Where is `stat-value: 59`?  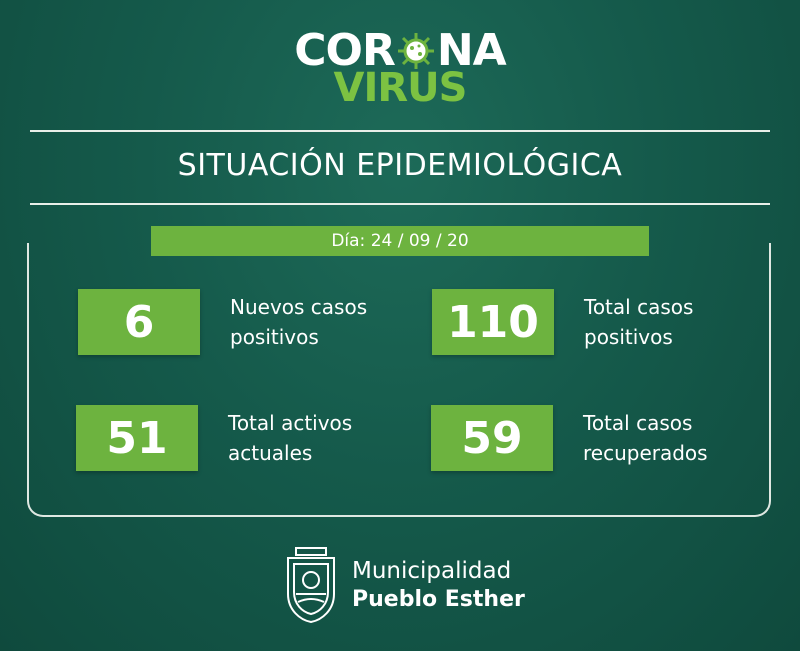
stat-value: 59 is located at coordinates (492, 438).